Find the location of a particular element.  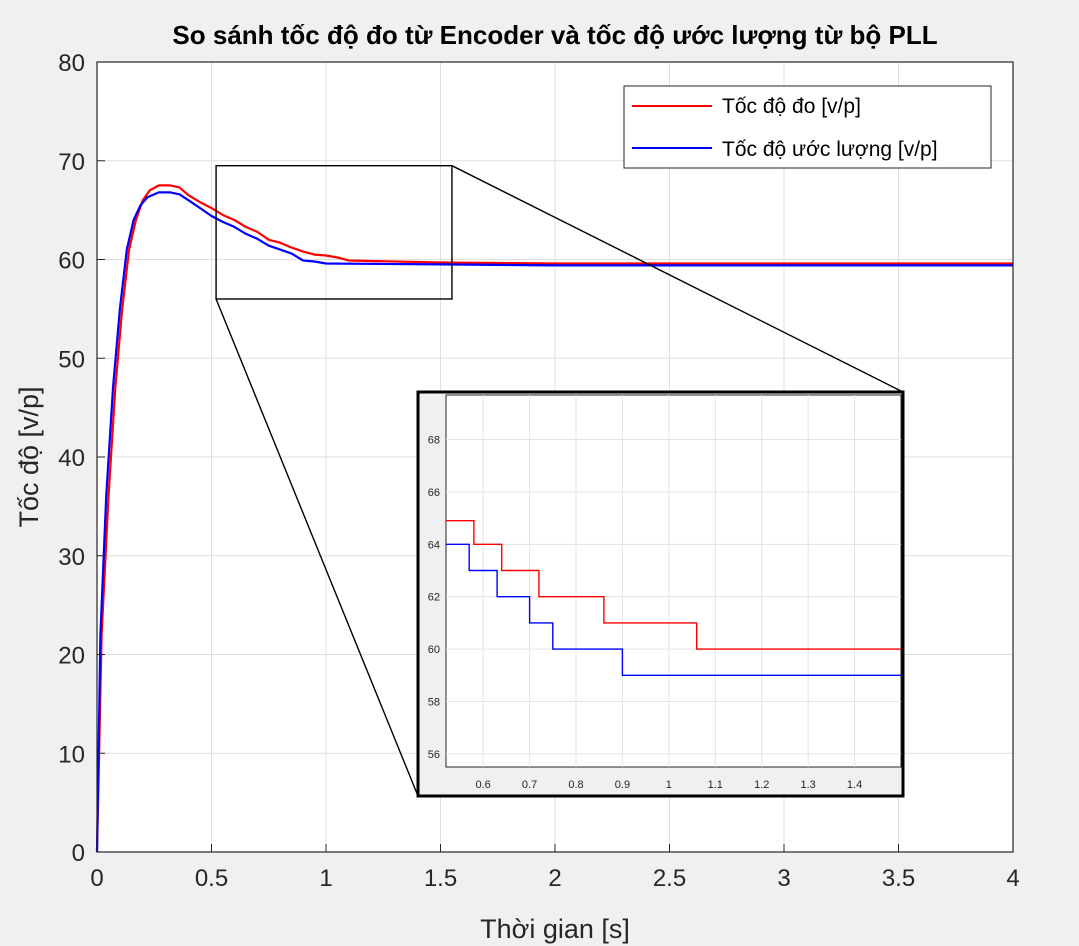

y-tick-label: 50 is located at coordinates (71, 359).